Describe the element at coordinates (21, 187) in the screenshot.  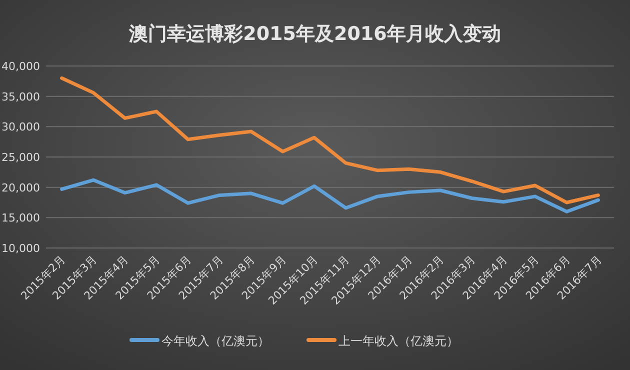
I see `y-tick-label: 20,000` at that location.